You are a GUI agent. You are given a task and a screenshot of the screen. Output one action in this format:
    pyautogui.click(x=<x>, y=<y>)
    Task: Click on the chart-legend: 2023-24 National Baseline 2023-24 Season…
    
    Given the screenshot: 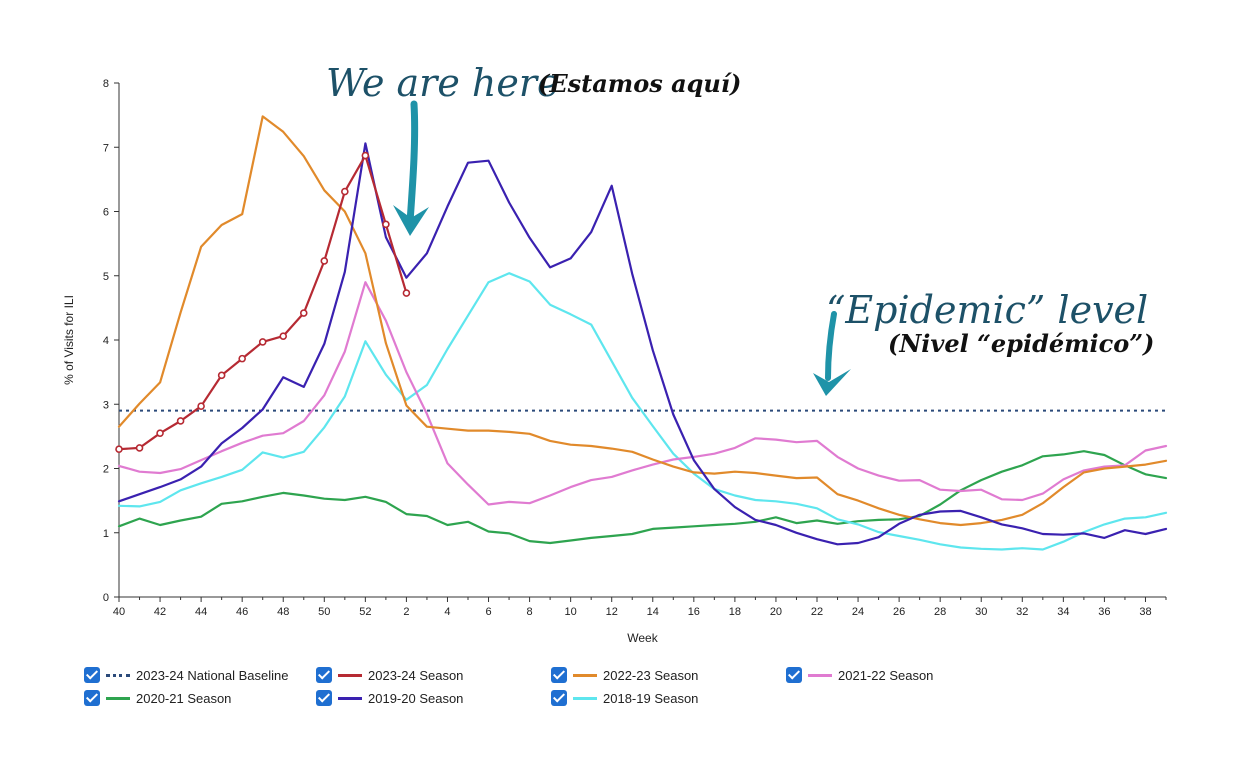 What is the action you would take?
    pyautogui.click(x=584, y=692)
    